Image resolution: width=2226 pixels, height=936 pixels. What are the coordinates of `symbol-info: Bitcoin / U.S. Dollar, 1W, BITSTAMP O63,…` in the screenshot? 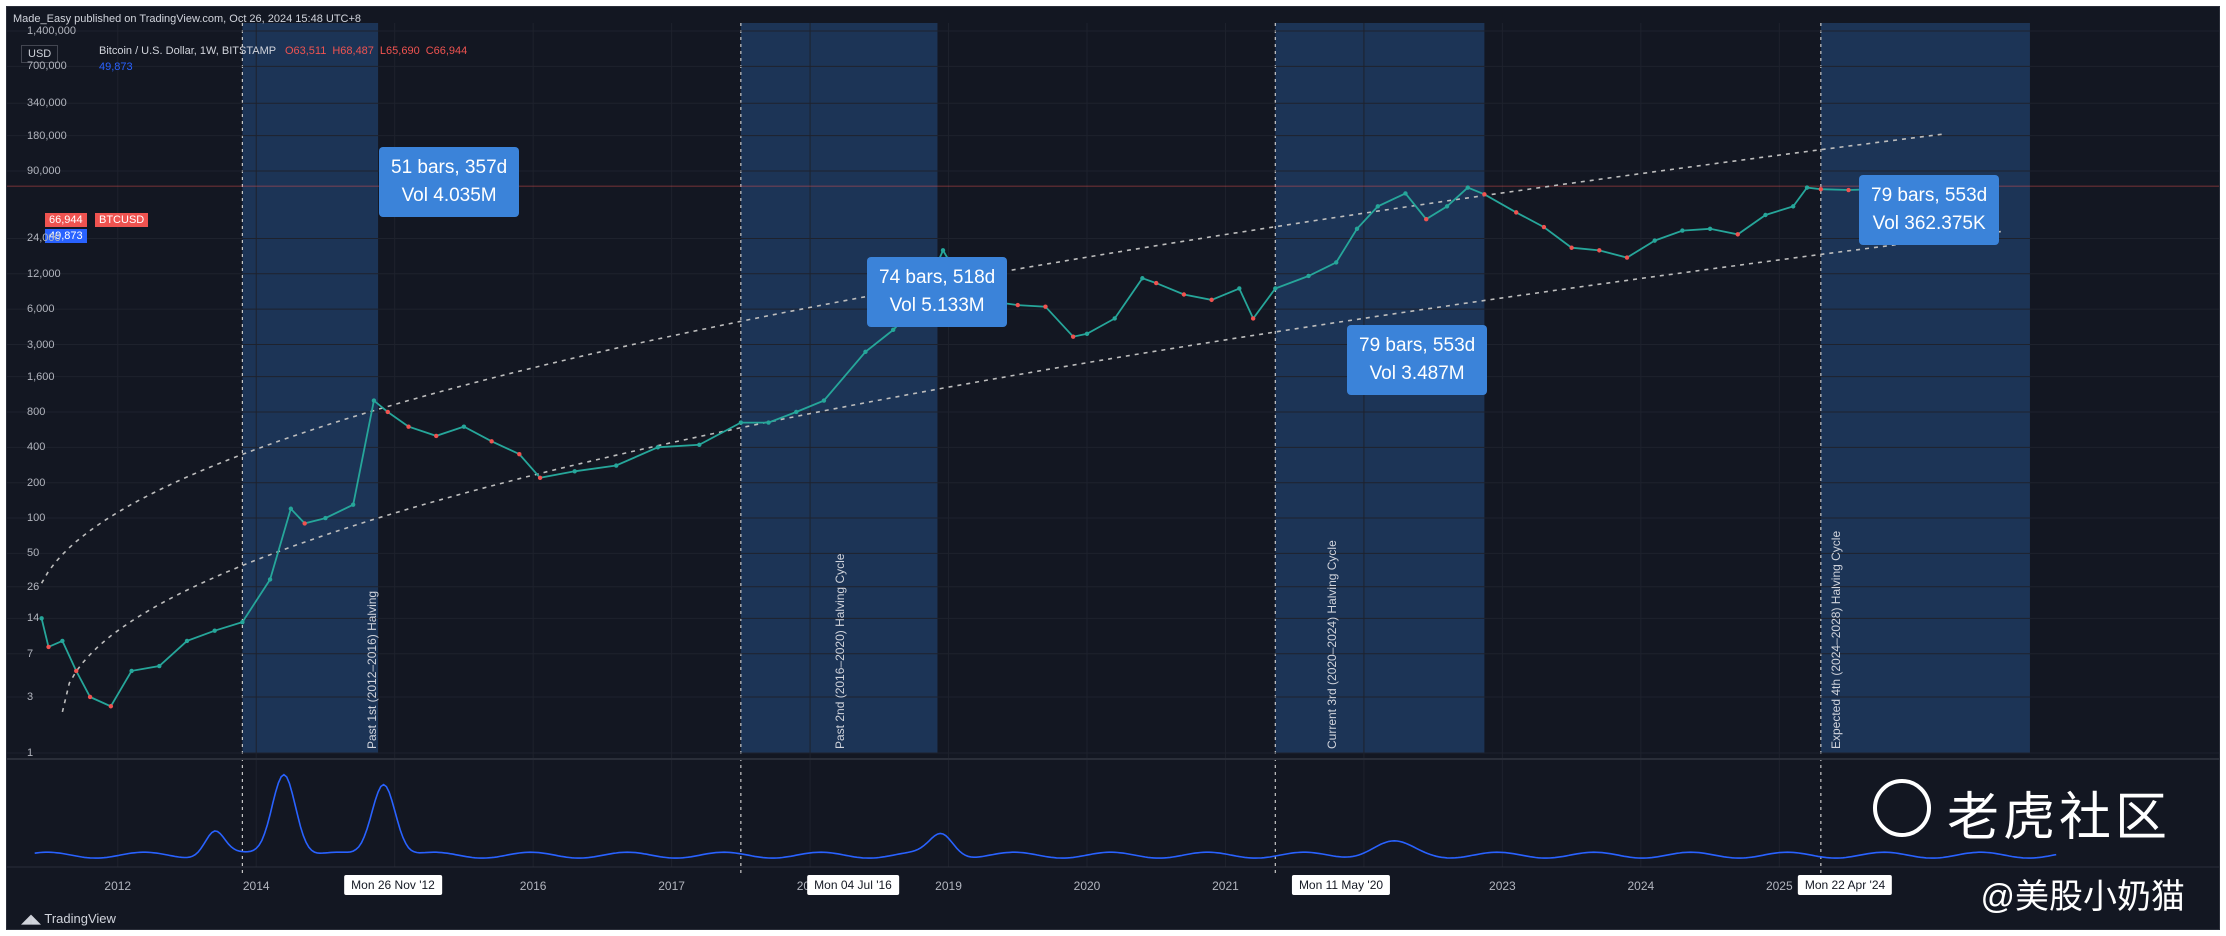 It's located at (283, 51).